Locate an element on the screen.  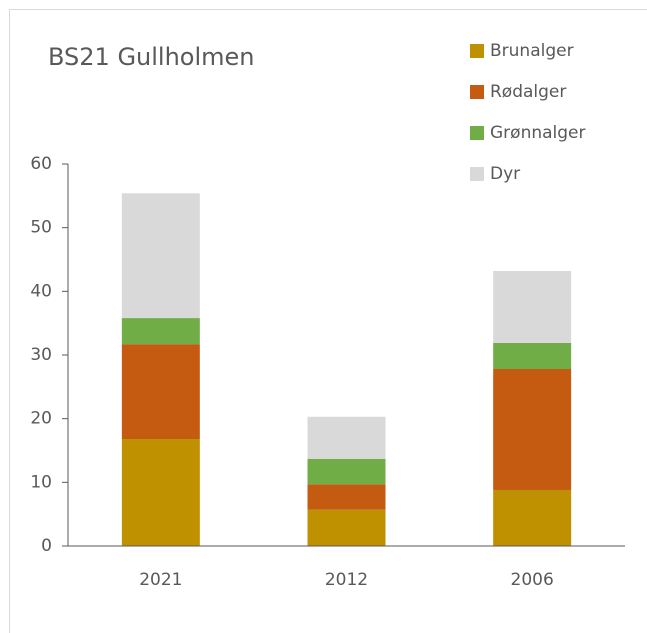
x-tick-label: 2021 is located at coordinates (160, 580).